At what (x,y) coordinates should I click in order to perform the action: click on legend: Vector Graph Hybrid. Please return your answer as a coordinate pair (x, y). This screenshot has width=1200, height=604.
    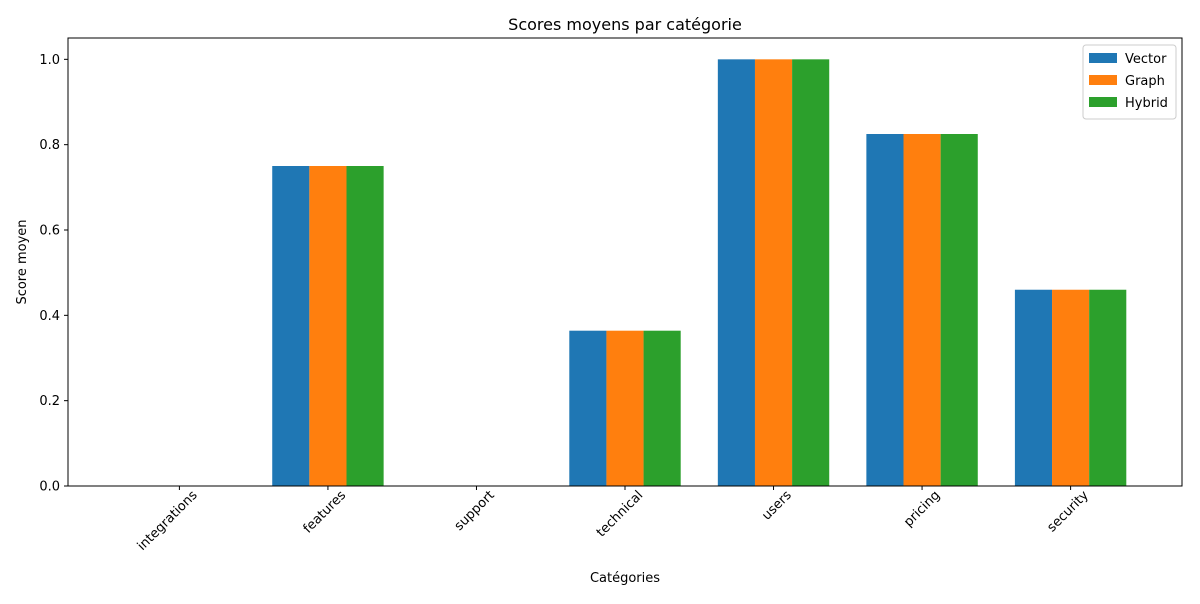
    Looking at the image, I should click on (1129, 82).